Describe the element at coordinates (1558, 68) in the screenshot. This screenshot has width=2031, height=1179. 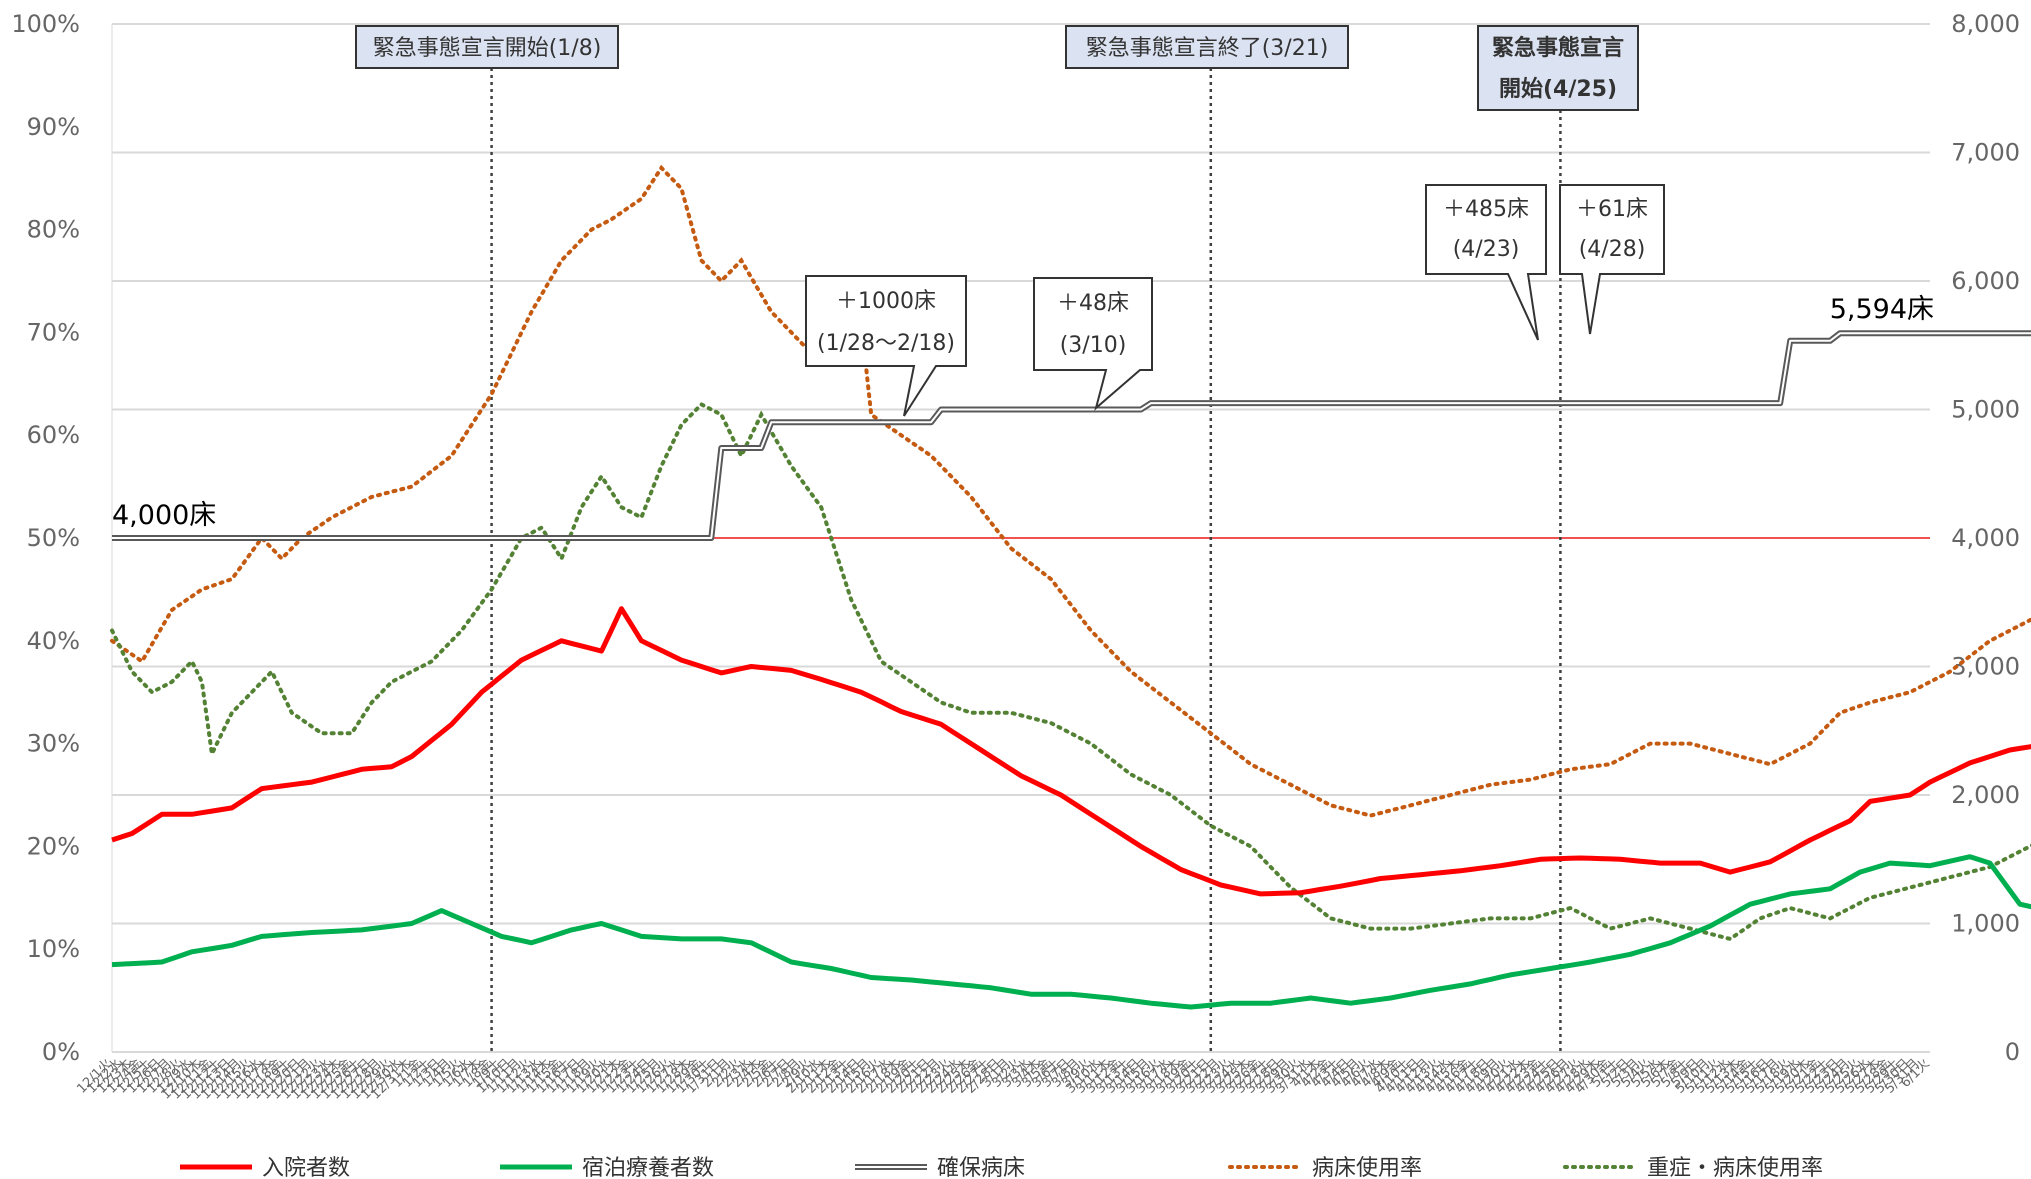
I see `annotation-declaration-start-2: 緊急事態宣言 開始(4/25)` at that location.